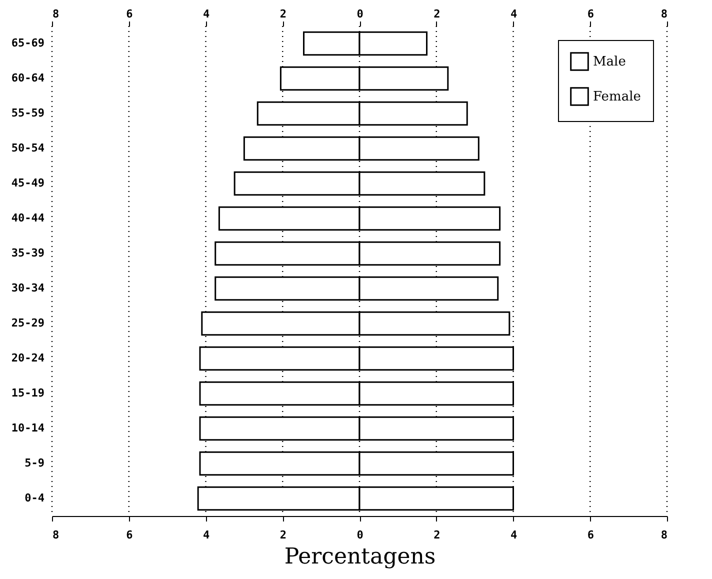 The image size is (712, 579). What do you see at coordinates (27, 323) in the screenshot?
I see `y-tick-label: 25-29` at bounding box center [27, 323].